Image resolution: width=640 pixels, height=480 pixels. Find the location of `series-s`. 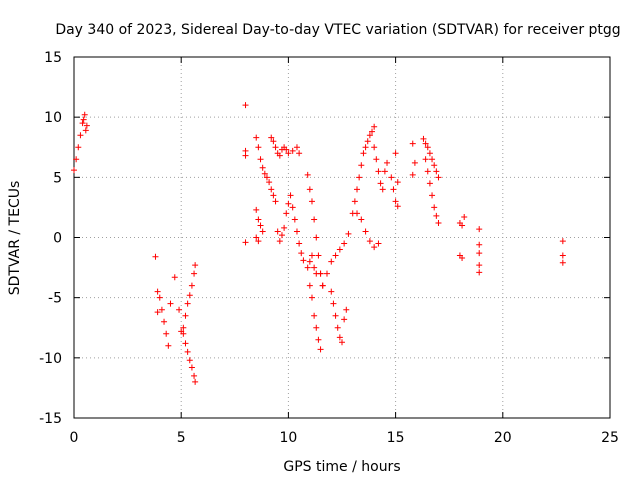

series-s is located at coordinates (431, 158).